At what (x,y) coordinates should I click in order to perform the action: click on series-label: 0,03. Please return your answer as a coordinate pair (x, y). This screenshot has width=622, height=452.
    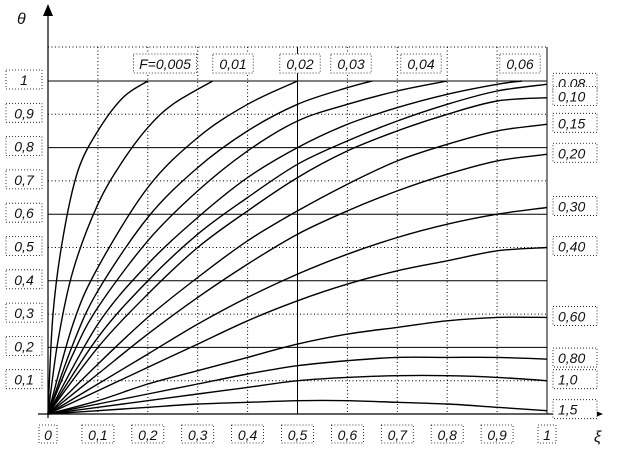
    Looking at the image, I should click on (350, 64).